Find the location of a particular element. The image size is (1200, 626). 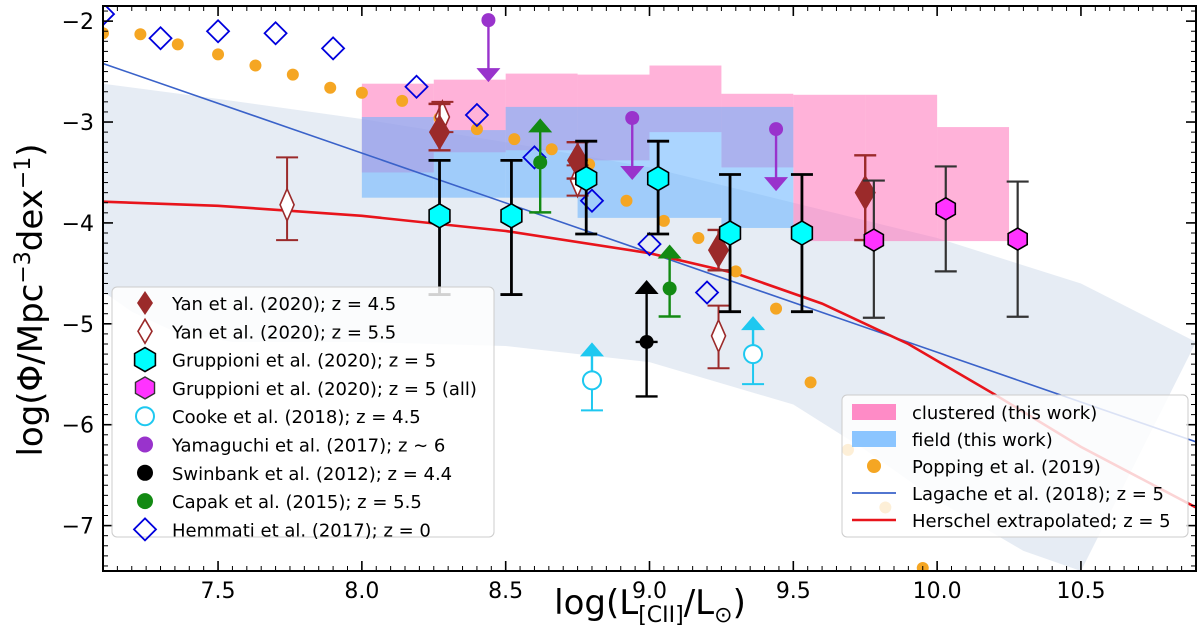

legend-left-label: Yamaguchi et al. (2017); z ∼ 6 is located at coordinates (308, 446).